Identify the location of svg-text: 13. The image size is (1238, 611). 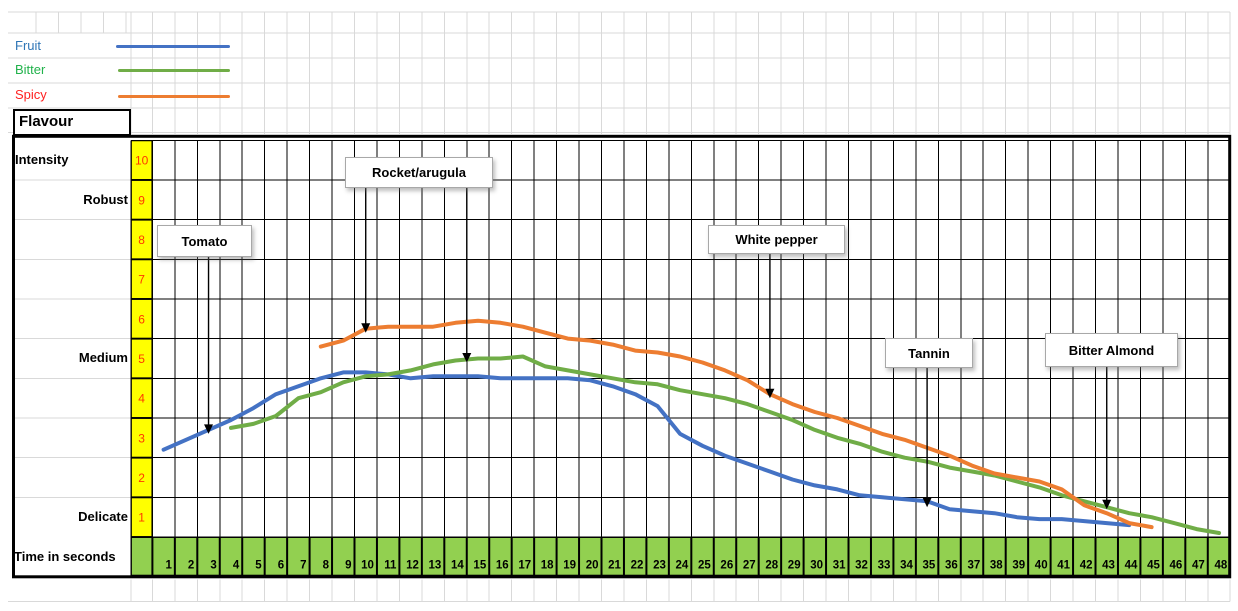
(435, 566).